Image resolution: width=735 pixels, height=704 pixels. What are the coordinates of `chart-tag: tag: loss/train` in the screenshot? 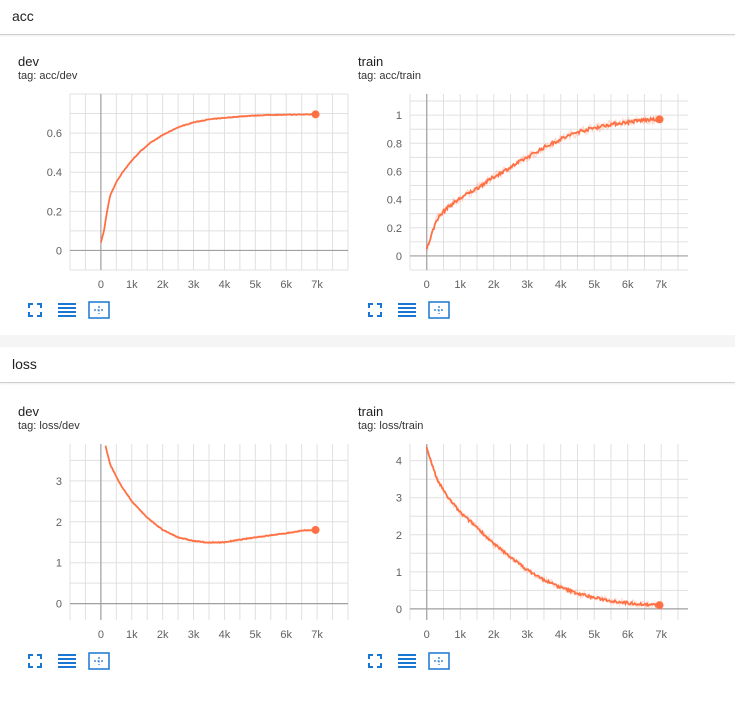 It's located at (391, 426).